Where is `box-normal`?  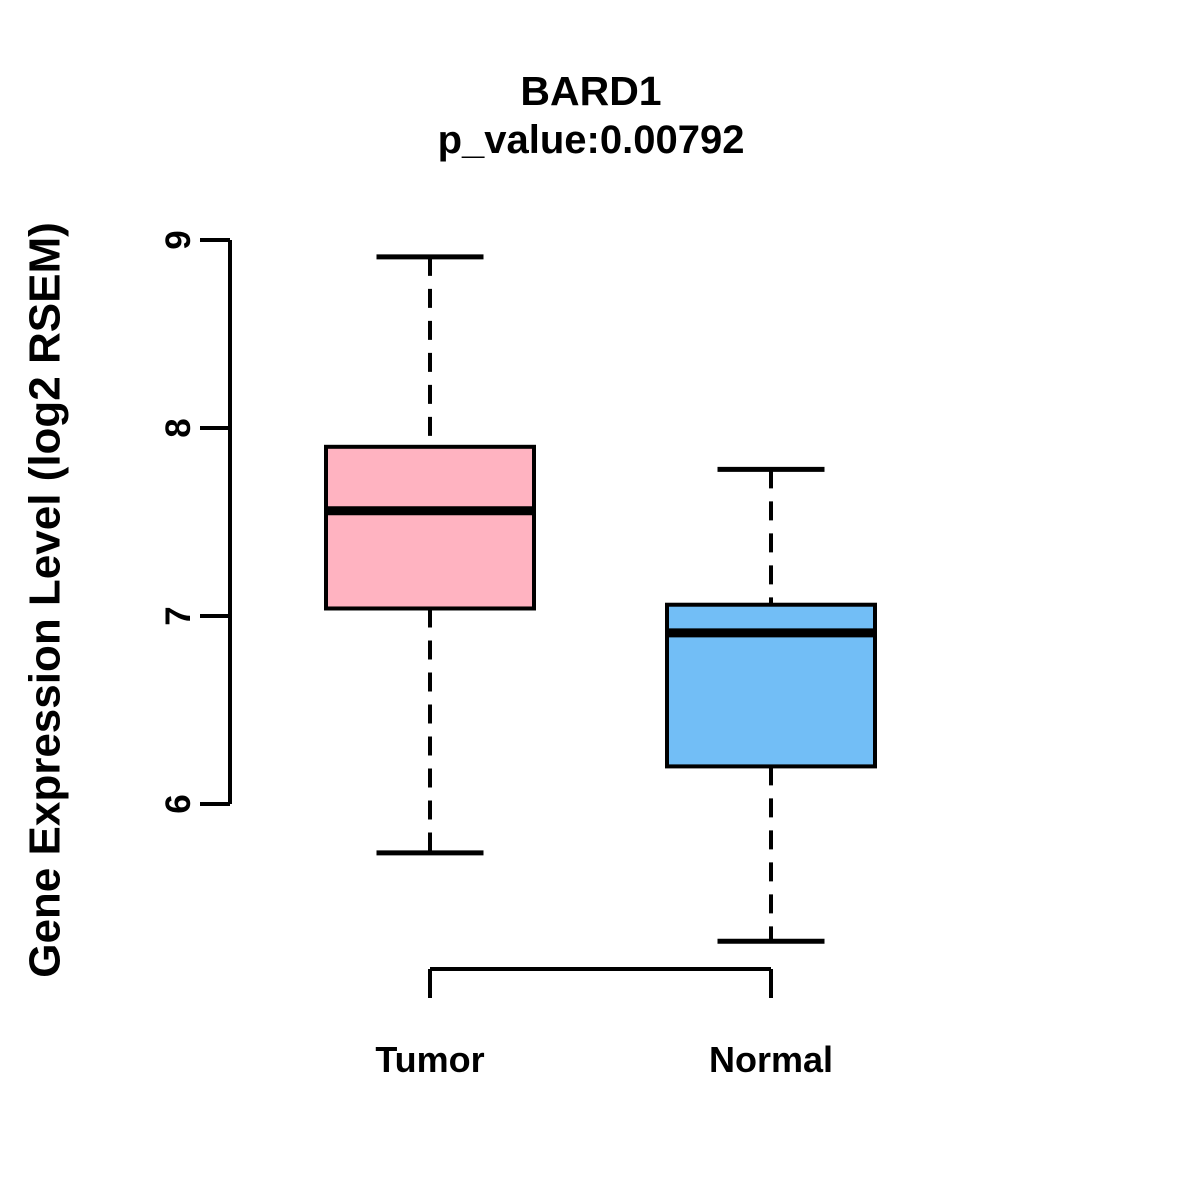
box-normal is located at coordinates (771, 705).